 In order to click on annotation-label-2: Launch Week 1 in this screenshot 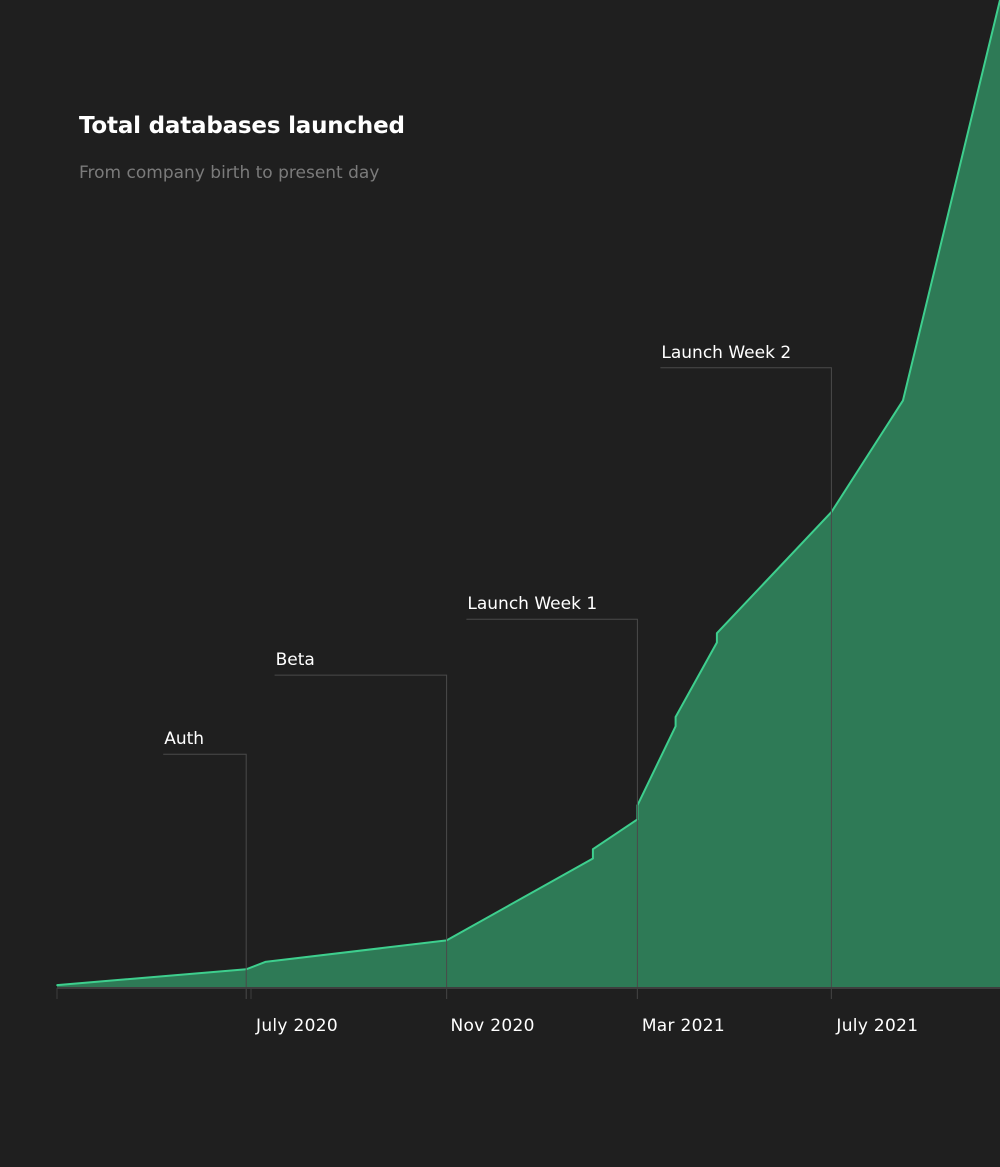, I will do `click(532, 604)`.